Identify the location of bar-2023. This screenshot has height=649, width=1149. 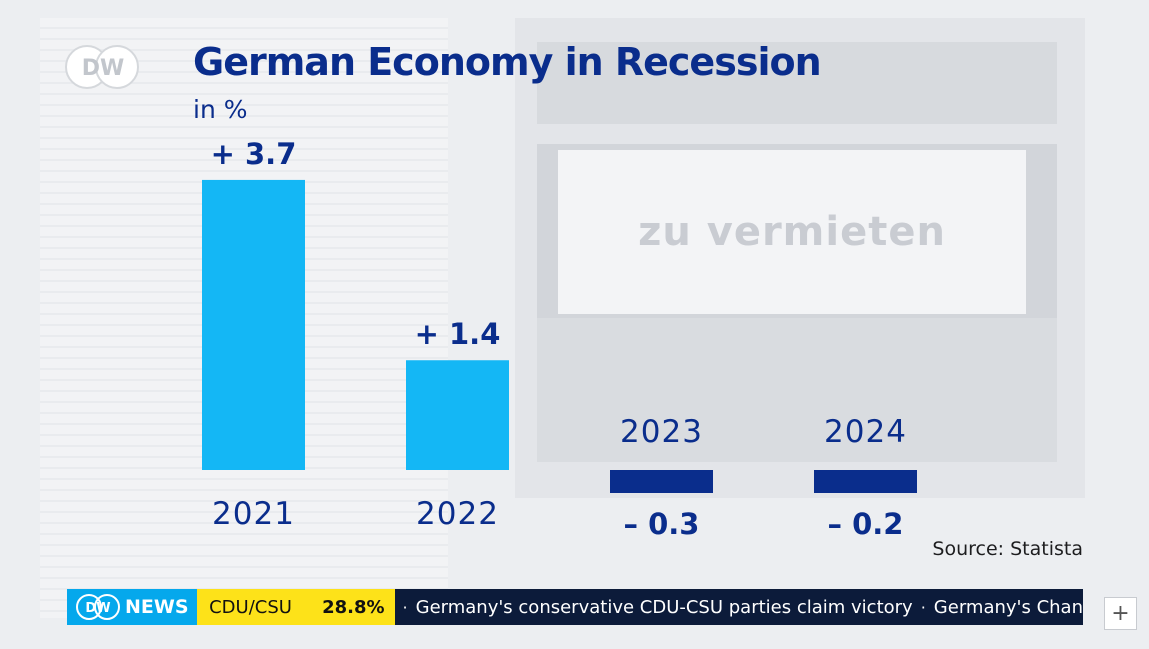
(661, 481).